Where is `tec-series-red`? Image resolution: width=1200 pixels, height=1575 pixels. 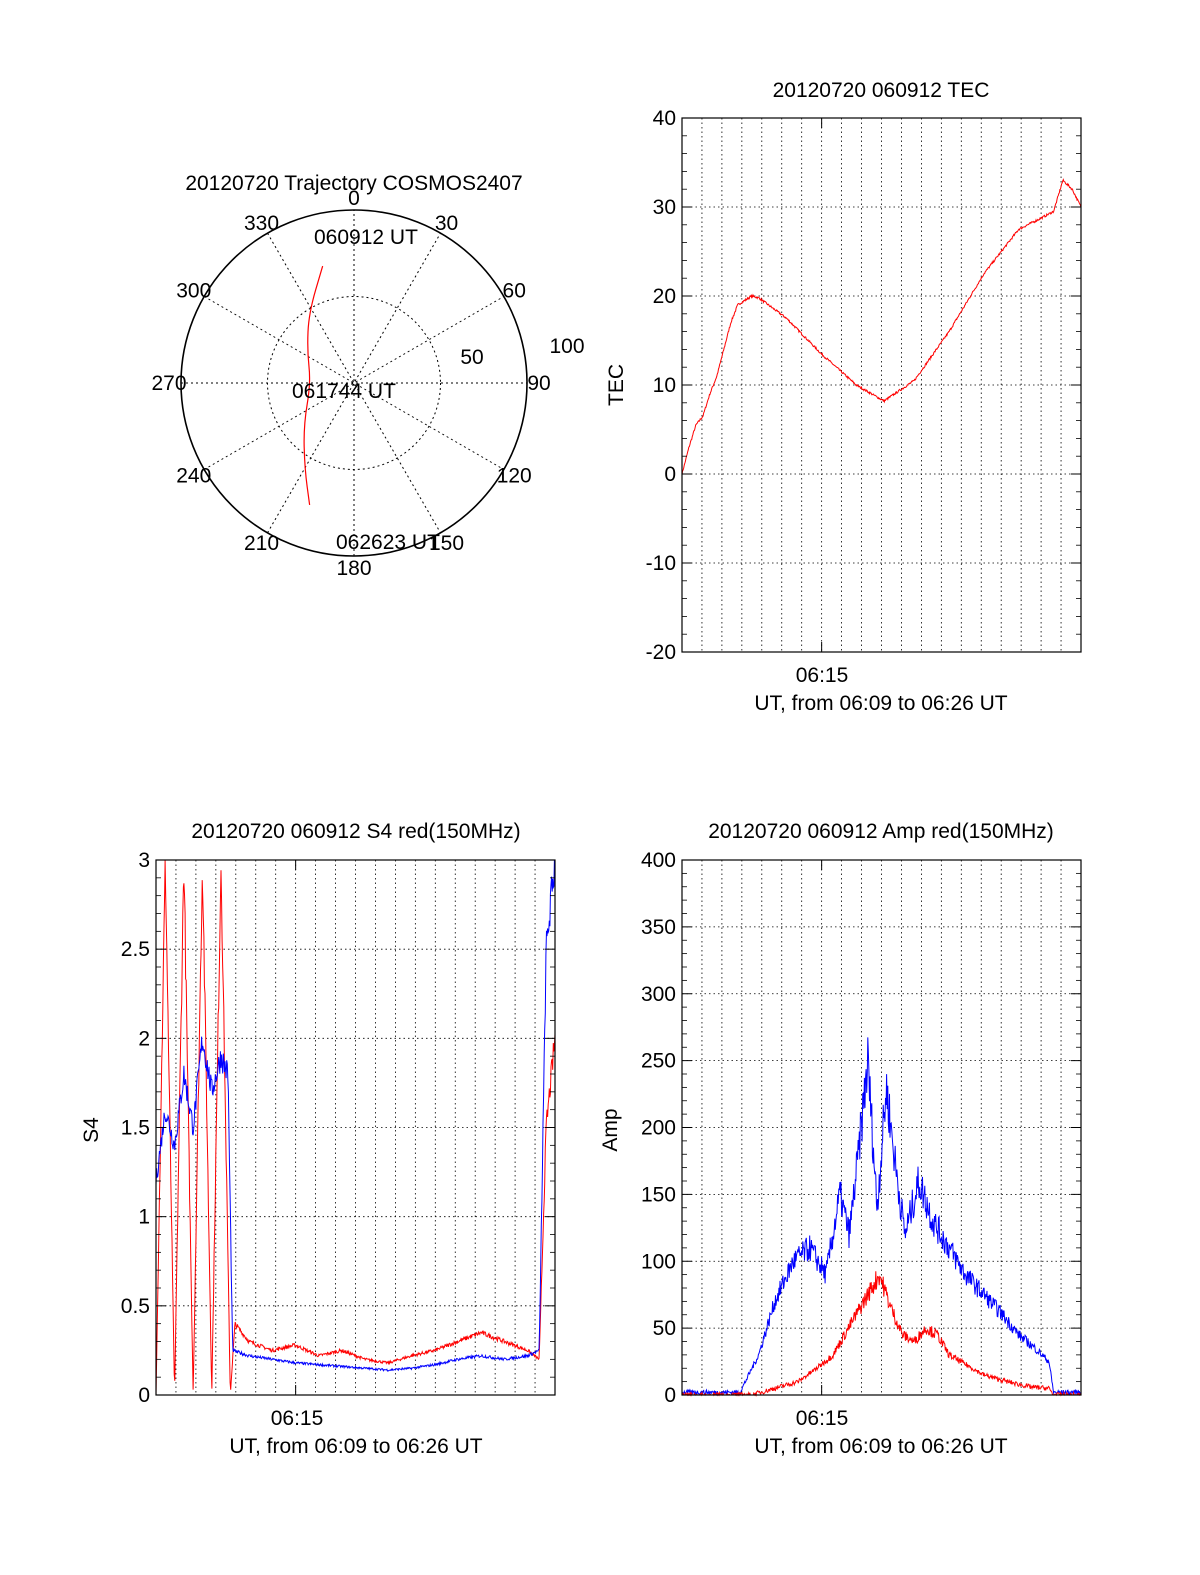
tec-series-red is located at coordinates (881, 327).